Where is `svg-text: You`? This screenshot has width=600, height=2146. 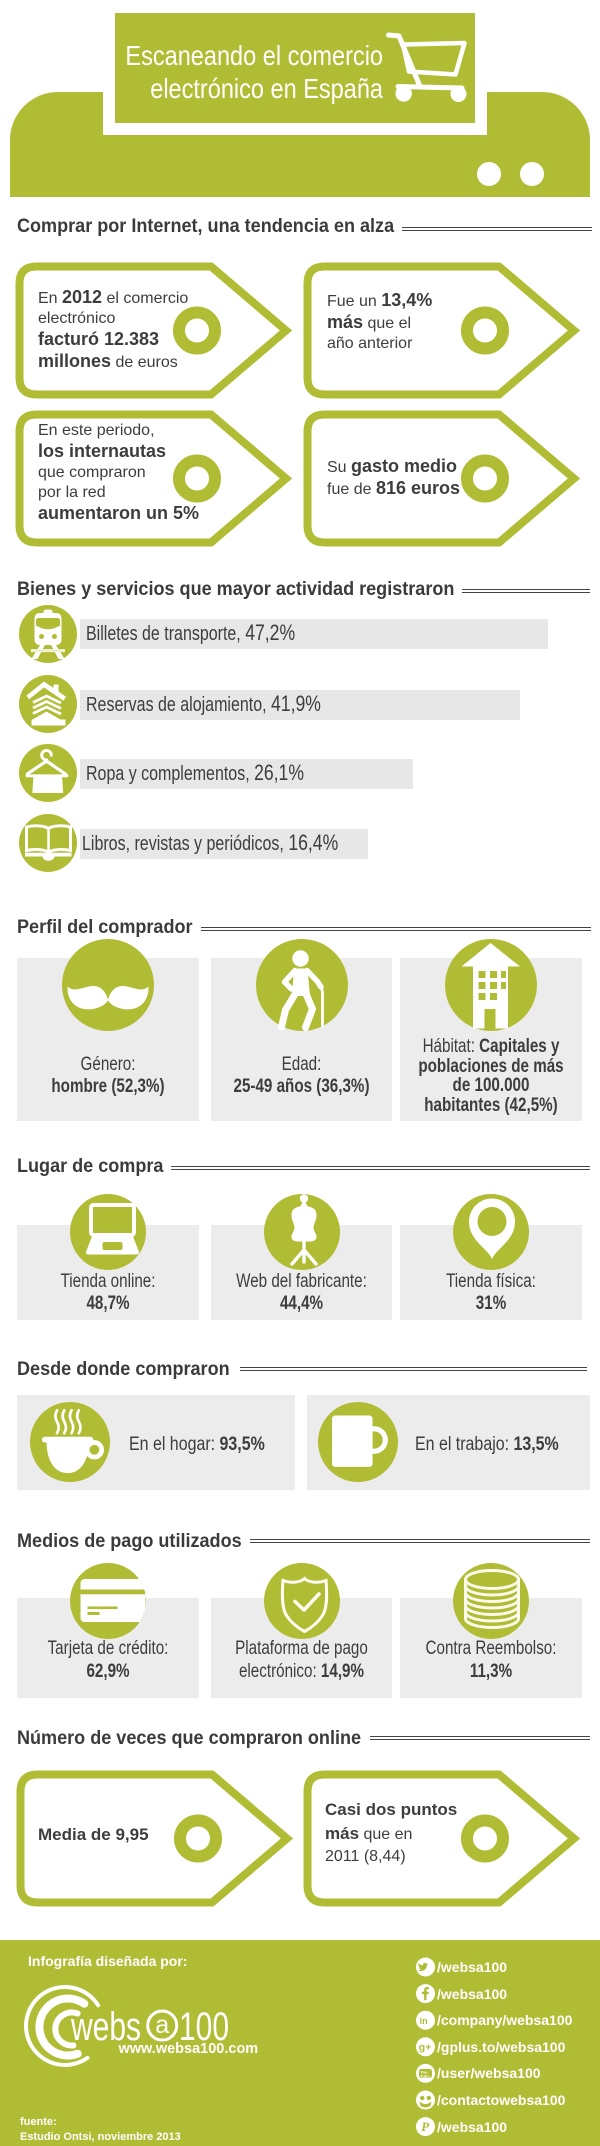
svg-text: You is located at coordinates (424, 2071).